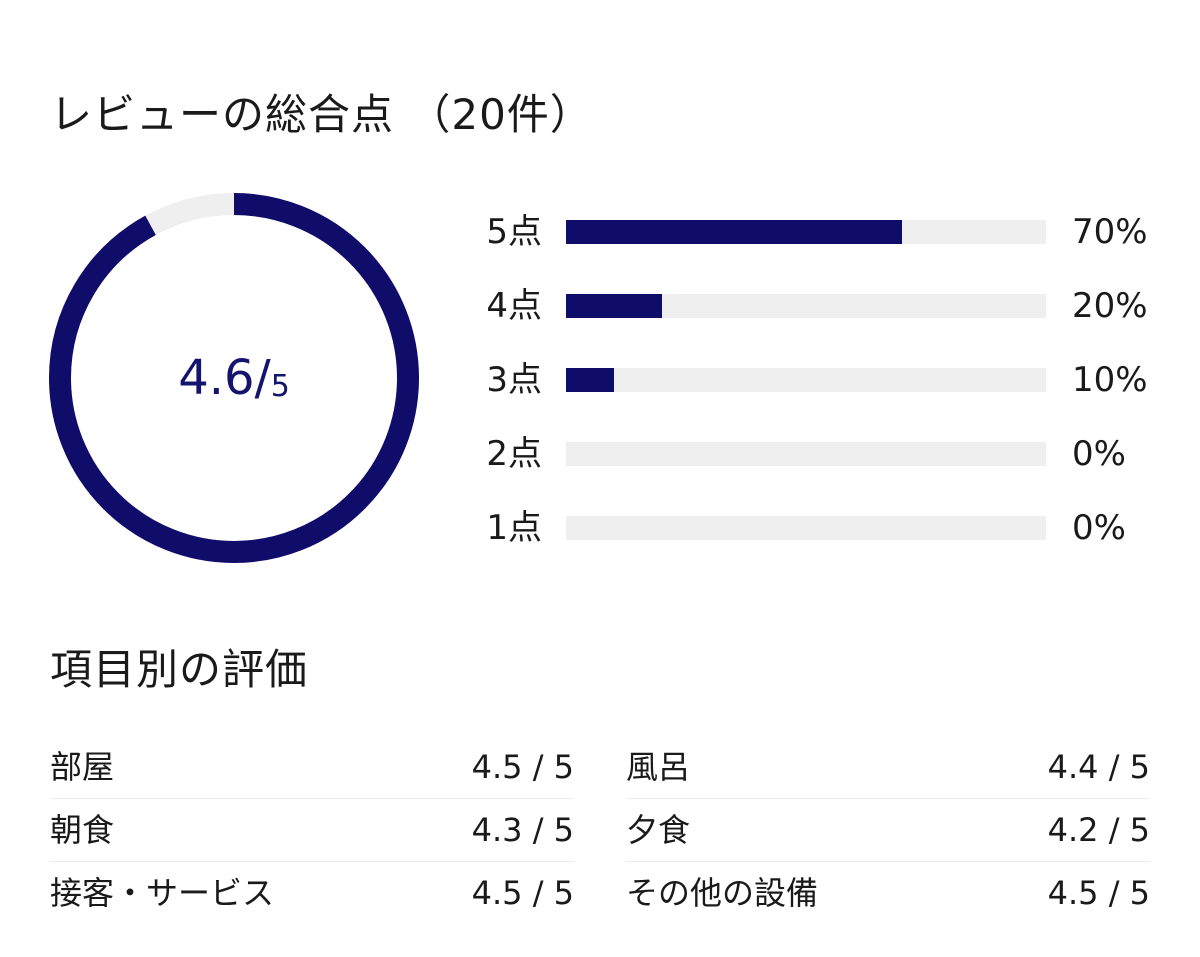 This screenshot has height=957, width=1200. I want to click on distribution-label: 1点, so click(514, 528).